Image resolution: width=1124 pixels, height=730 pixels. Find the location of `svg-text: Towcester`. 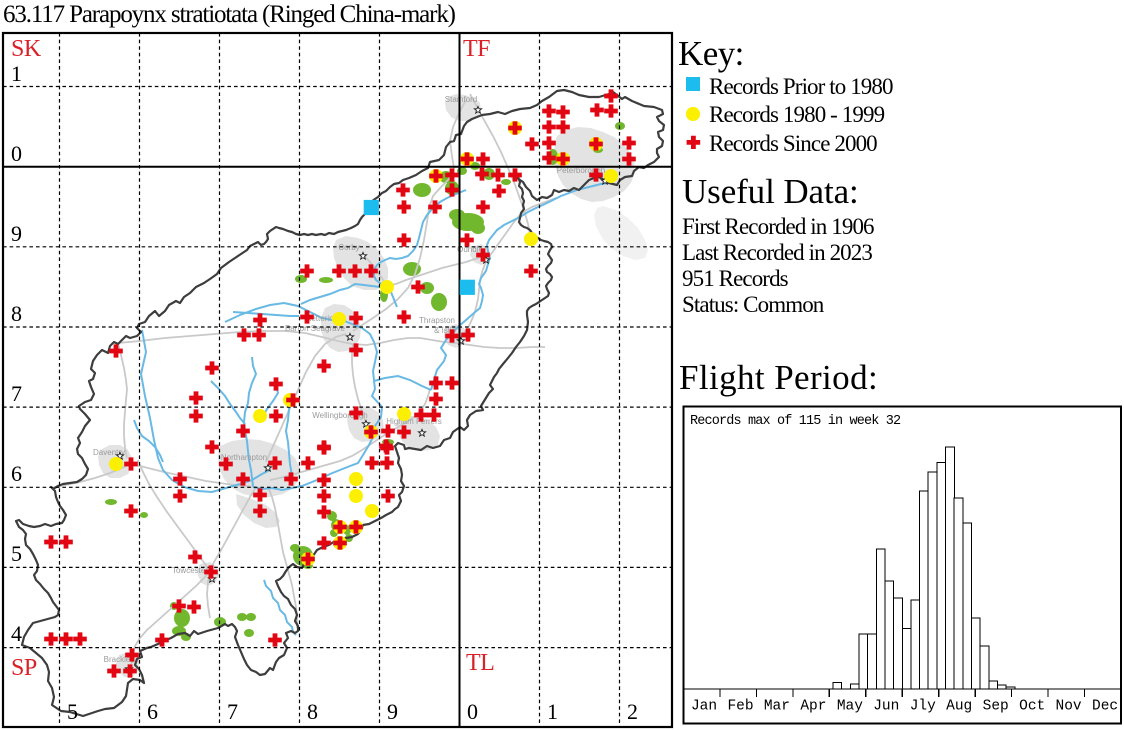

svg-text: Towcester is located at coordinates (190, 570).